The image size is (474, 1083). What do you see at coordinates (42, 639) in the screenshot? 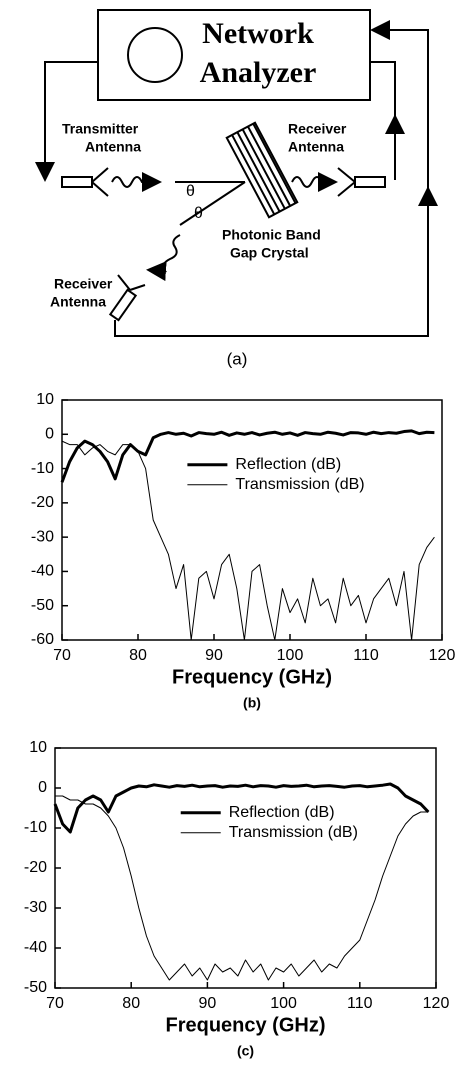
I see `y-tick-label: -60` at bounding box center [42, 639].